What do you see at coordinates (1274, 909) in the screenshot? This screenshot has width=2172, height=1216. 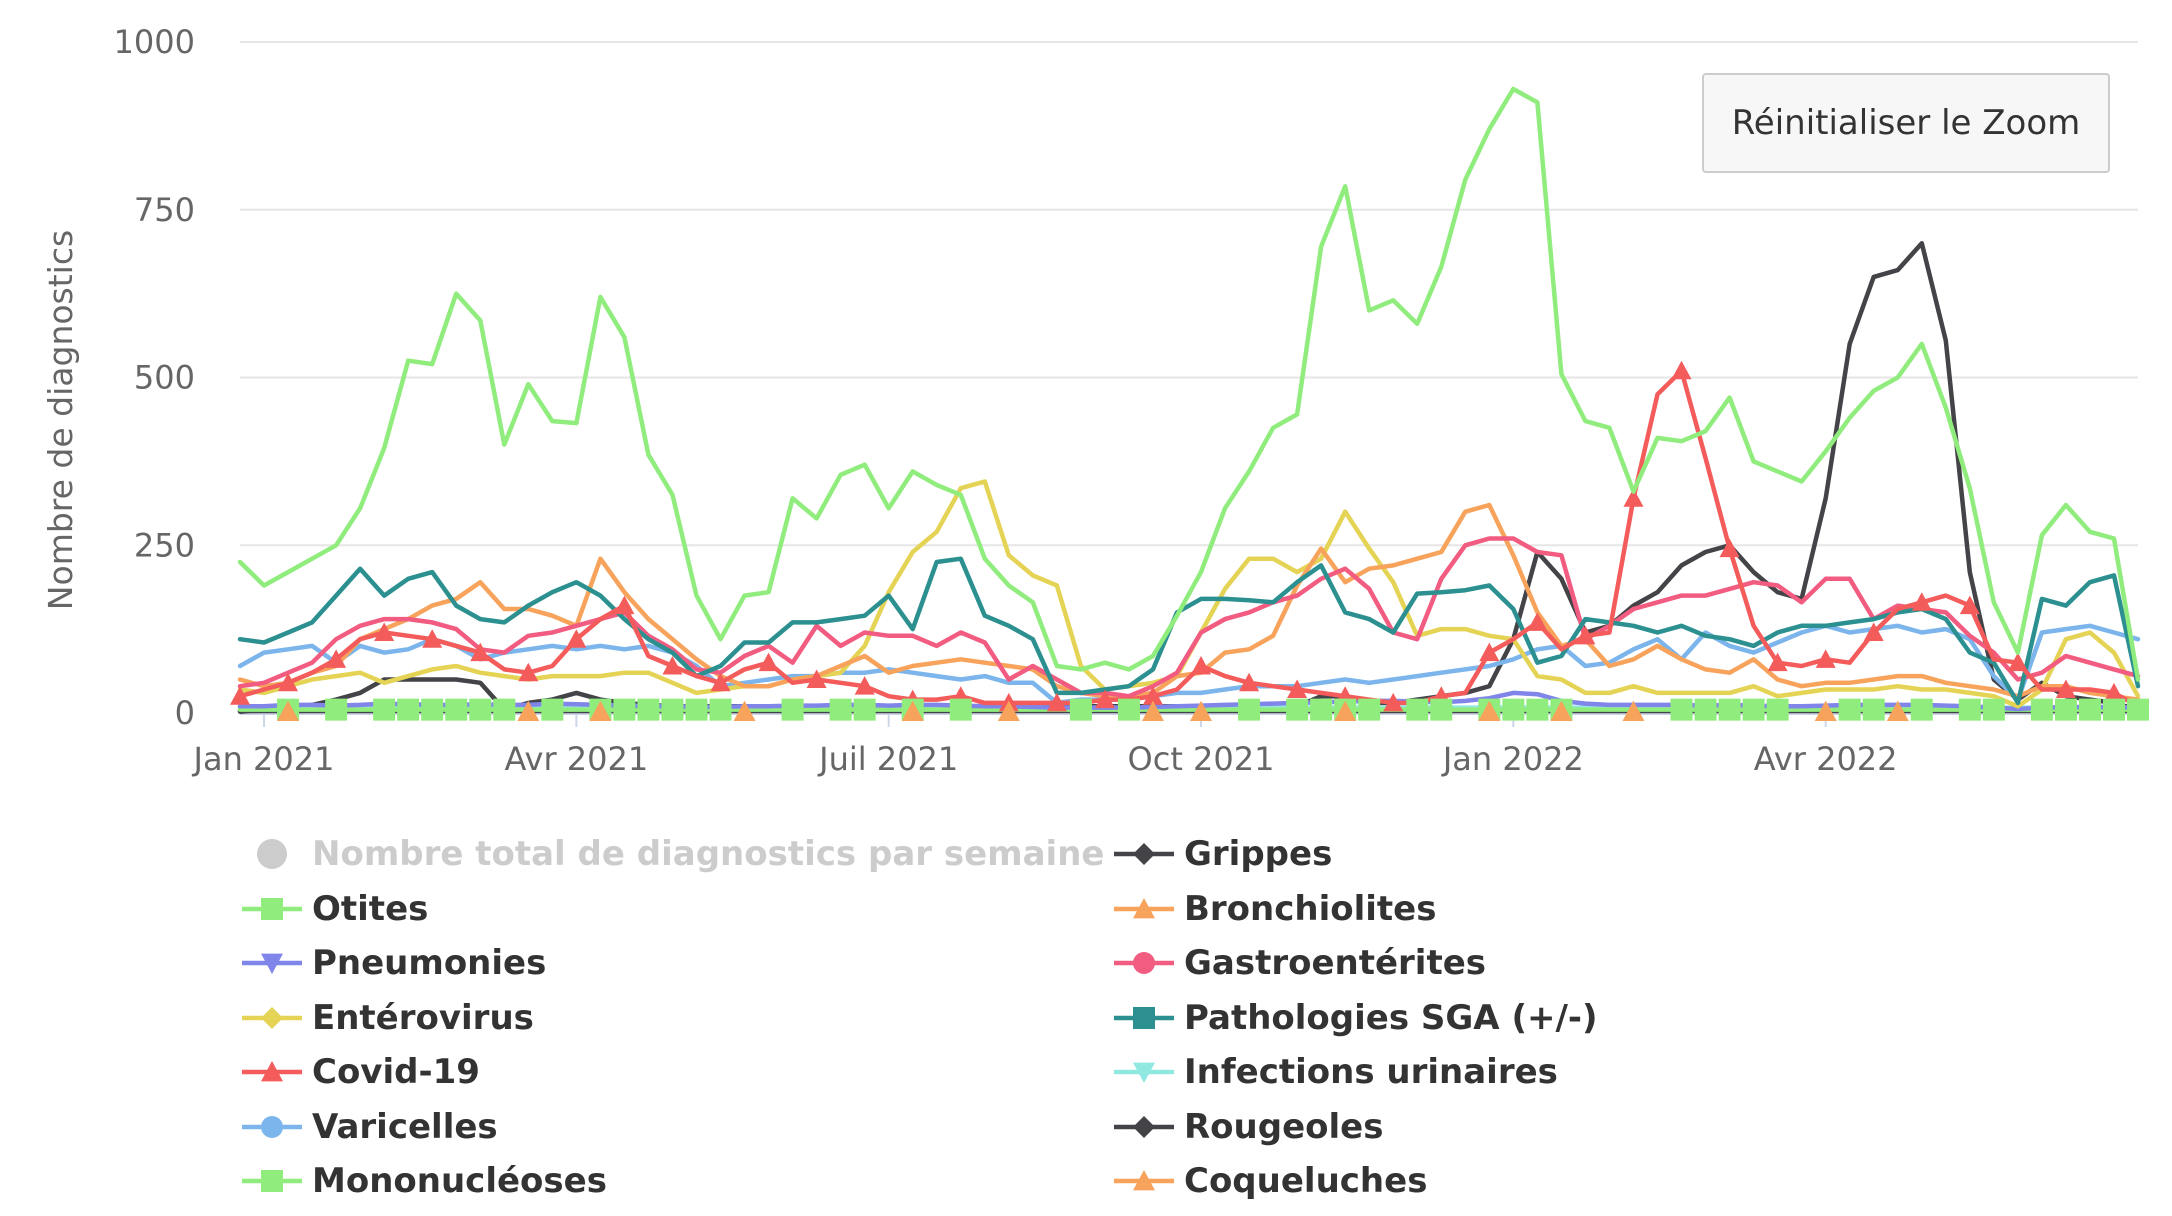 I see `legend-item: Bronchiolites` at bounding box center [1274, 909].